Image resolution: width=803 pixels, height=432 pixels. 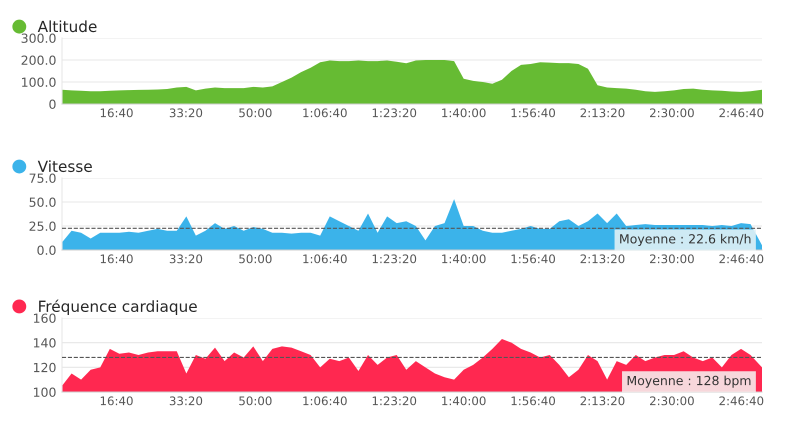 I want to click on y-tick-label: 100, so click(x=45, y=392).